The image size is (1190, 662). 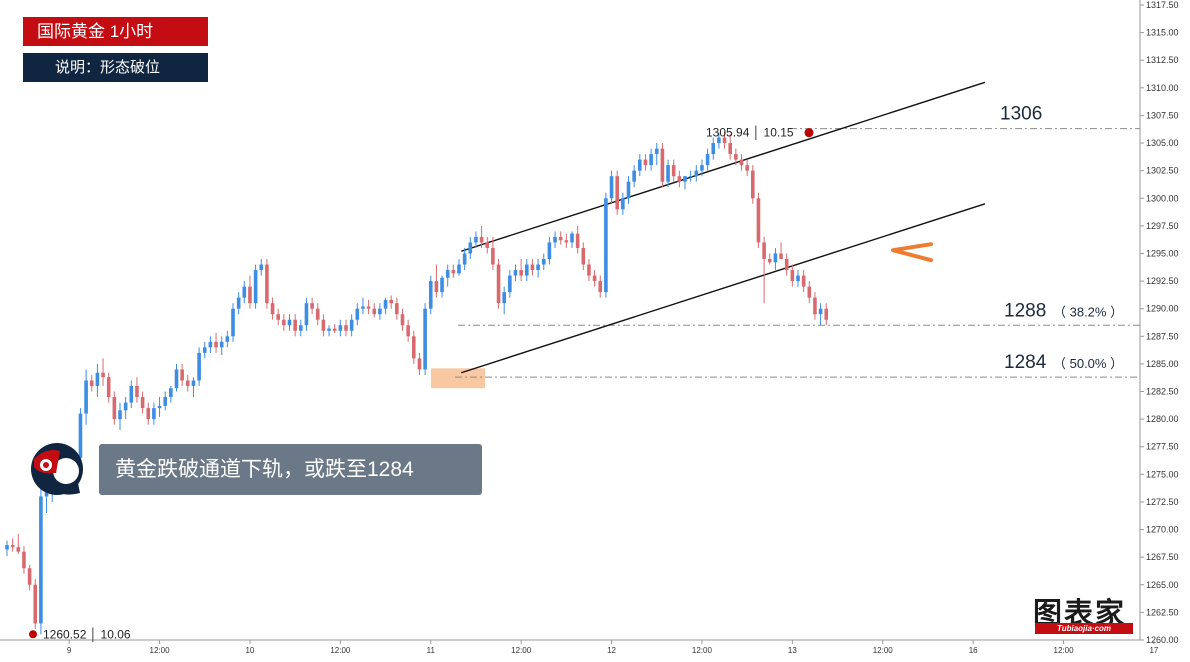 What do you see at coordinates (458, 378) in the screenshot?
I see `support-highlight` at bounding box center [458, 378].